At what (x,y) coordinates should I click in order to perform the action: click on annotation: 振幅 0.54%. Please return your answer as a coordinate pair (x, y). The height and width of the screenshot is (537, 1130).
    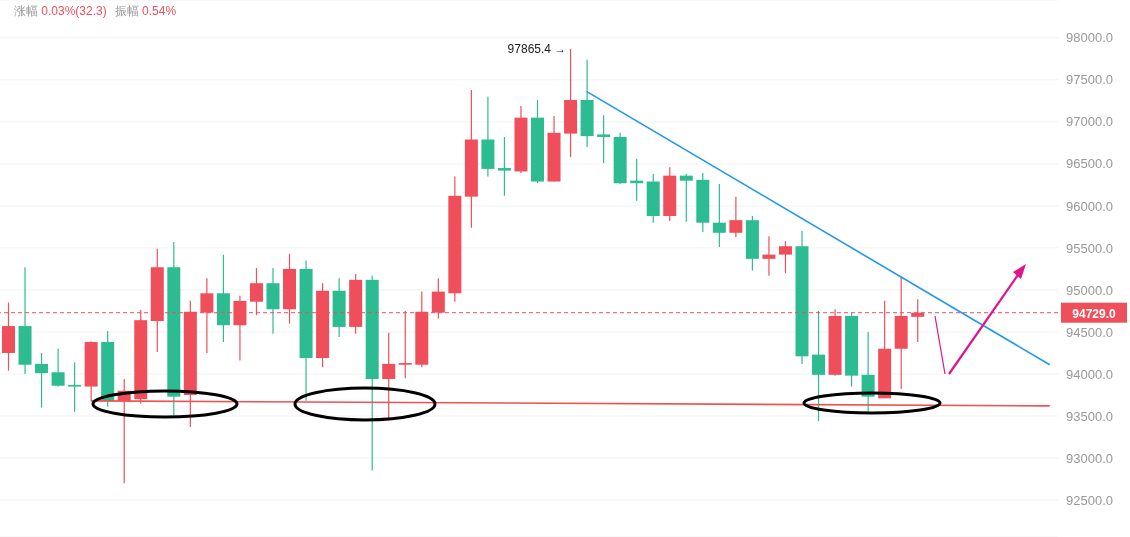
    Looking at the image, I should click on (145, 11).